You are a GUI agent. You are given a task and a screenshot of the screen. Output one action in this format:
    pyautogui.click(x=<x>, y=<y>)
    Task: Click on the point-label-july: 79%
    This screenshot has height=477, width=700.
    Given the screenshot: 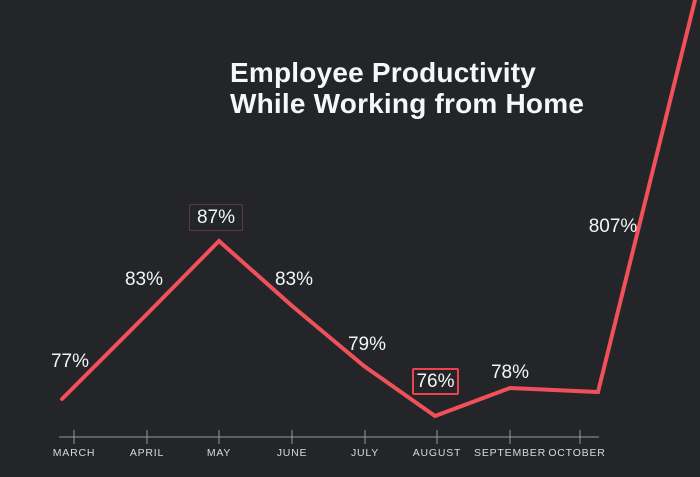 What is the action you would take?
    pyautogui.click(x=367, y=344)
    